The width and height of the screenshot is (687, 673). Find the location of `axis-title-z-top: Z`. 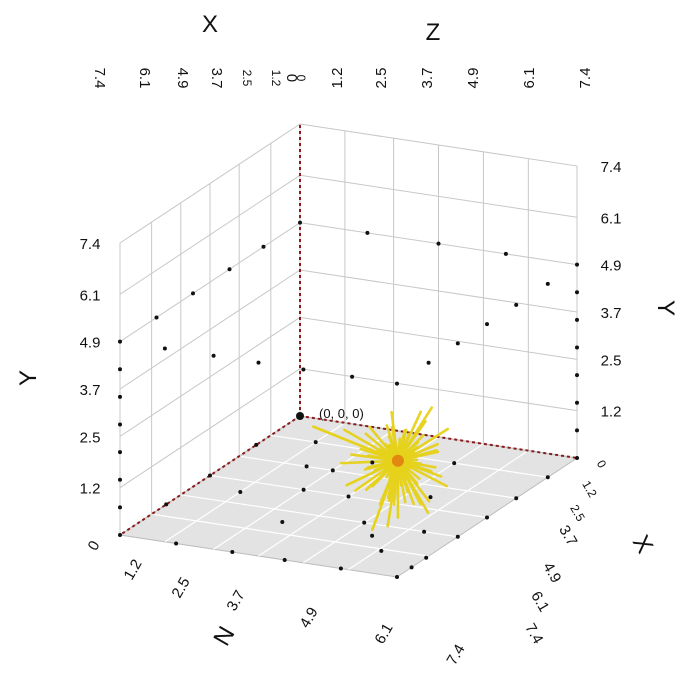

axis-title-z-top: Z is located at coordinates (433, 32).